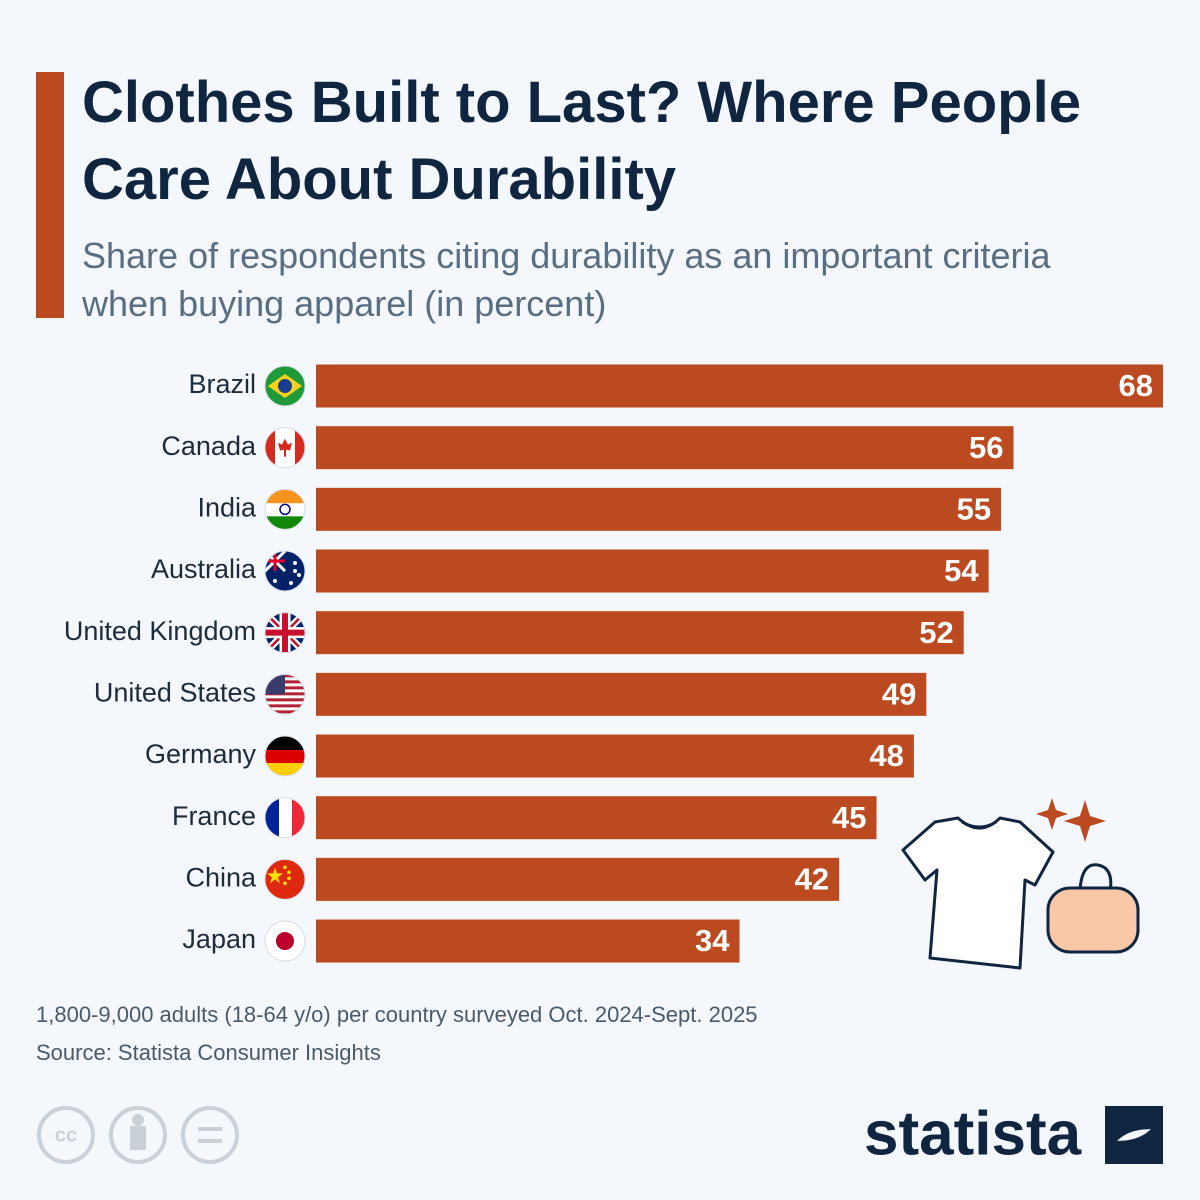  What do you see at coordinates (175, 692) in the screenshot?
I see `category-label: United States` at bounding box center [175, 692].